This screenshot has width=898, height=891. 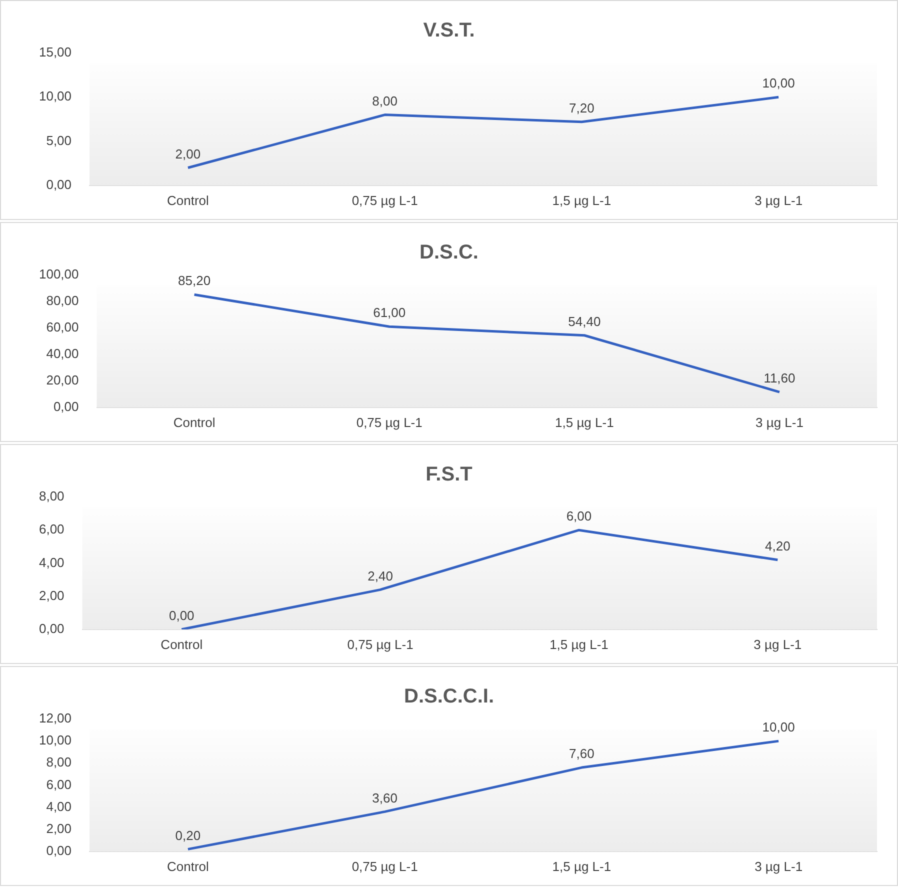 What do you see at coordinates (449, 31) in the screenshot?
I see `chart-title: V.S.T.` at bounding box center [449, 31].